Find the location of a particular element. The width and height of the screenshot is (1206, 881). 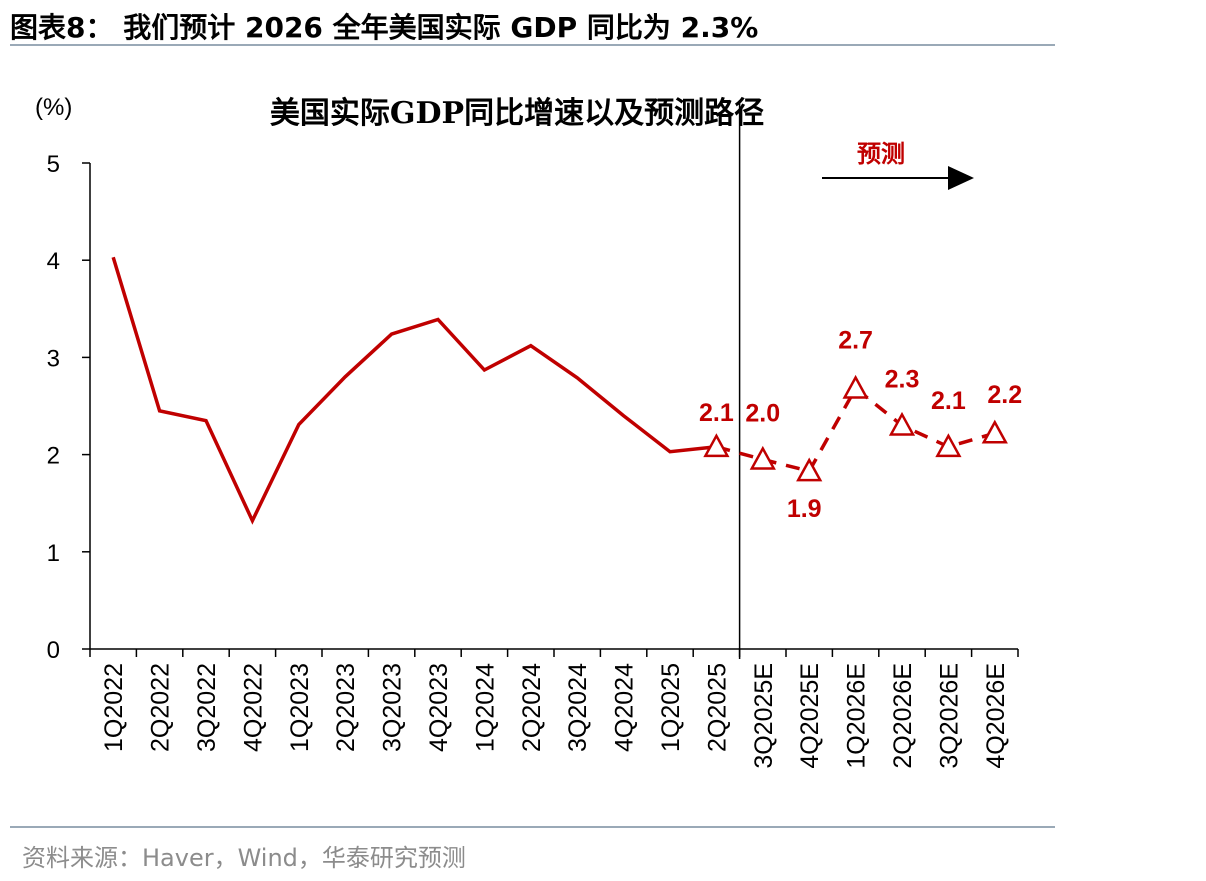

x-tick-label: 4Q2024 is located at coordinates (625, 707).